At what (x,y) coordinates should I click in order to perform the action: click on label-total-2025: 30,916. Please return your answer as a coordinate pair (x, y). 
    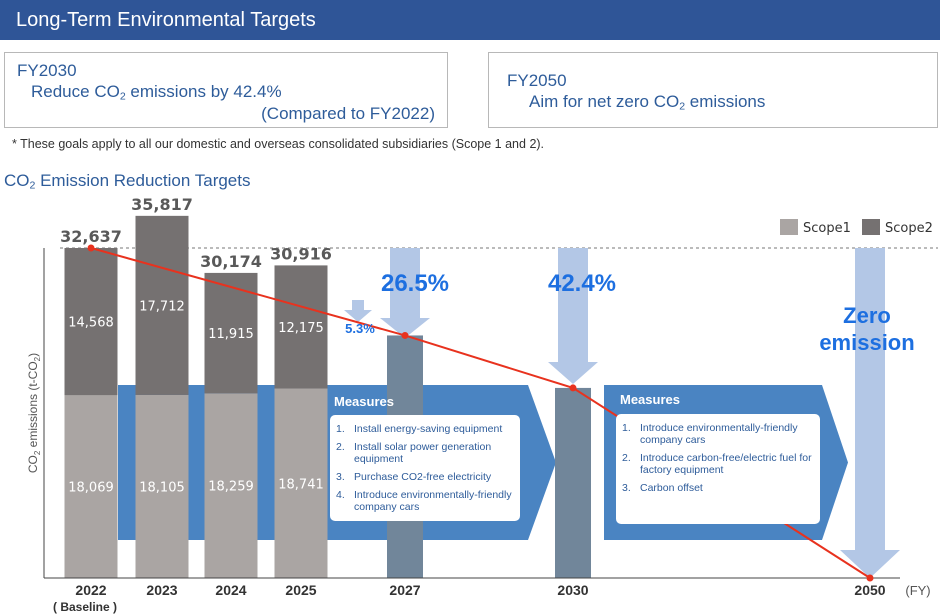
    Looking at the image, I should click on (301, 253).